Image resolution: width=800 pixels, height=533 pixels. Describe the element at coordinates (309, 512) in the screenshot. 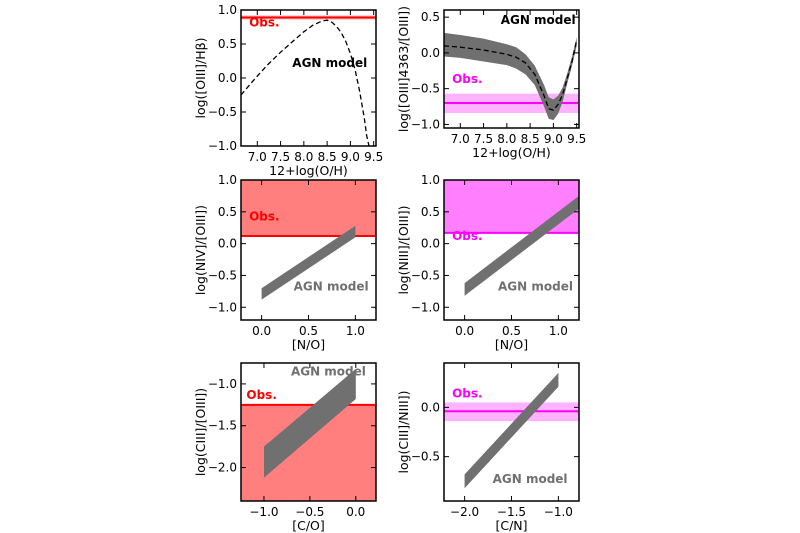

I see `x-tick-label: −0.5` at that location.